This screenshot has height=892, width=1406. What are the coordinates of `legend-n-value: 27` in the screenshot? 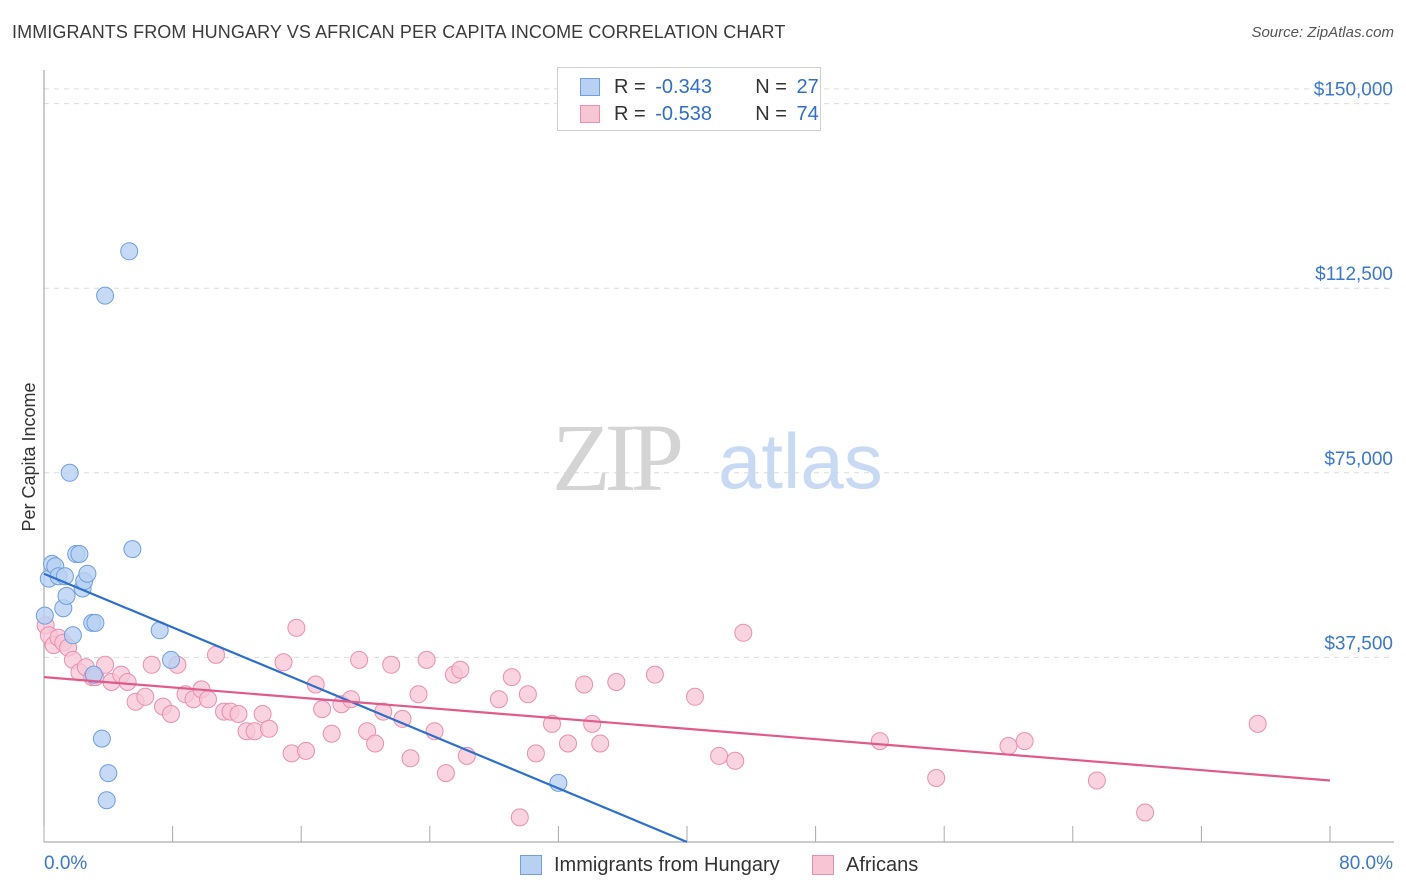 It's located at (807, 86).